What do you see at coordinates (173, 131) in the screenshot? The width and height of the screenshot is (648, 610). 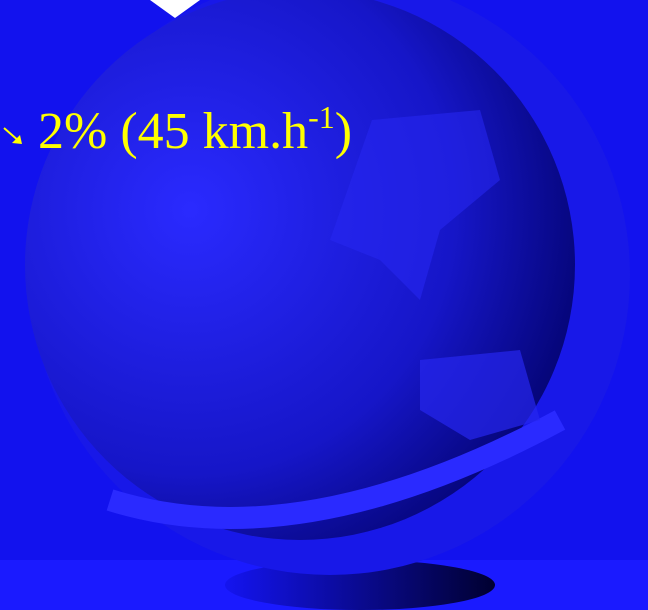 I see `rate-value: 2% (45 km.h` at bounding box center [173, 131].